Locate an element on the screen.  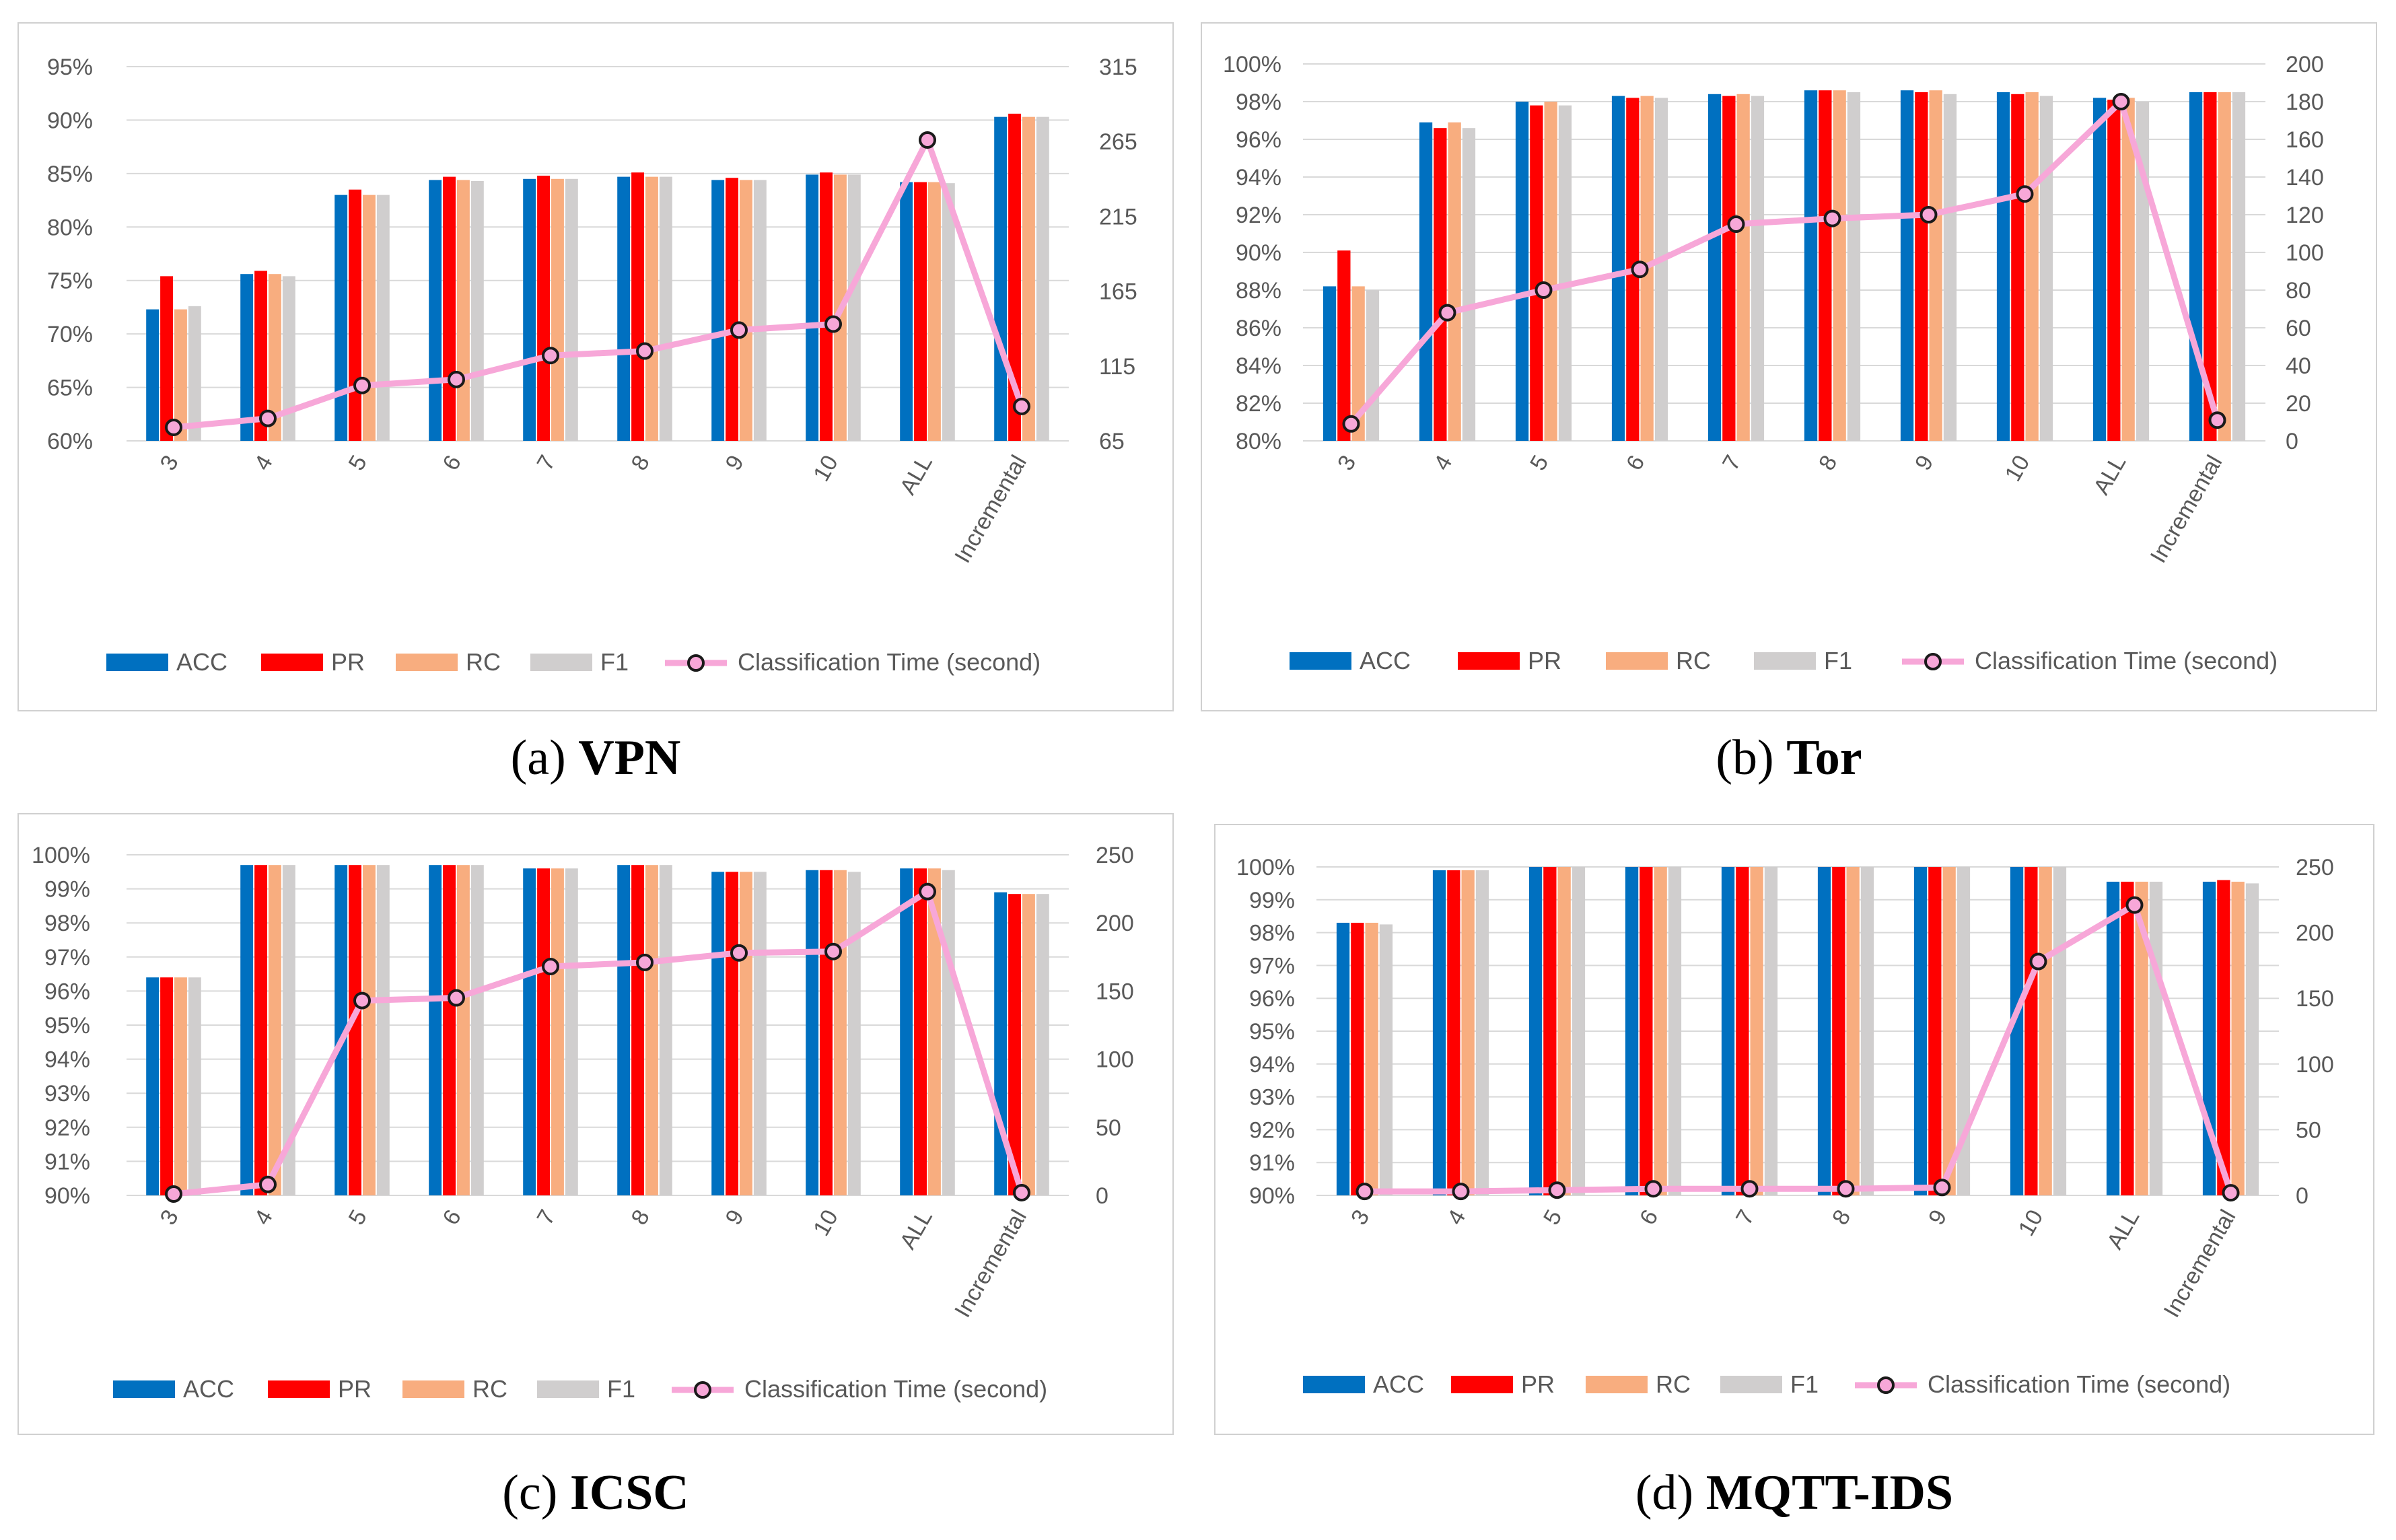
y-right-tick-label: 120 is located at coordinates (2305, 216).